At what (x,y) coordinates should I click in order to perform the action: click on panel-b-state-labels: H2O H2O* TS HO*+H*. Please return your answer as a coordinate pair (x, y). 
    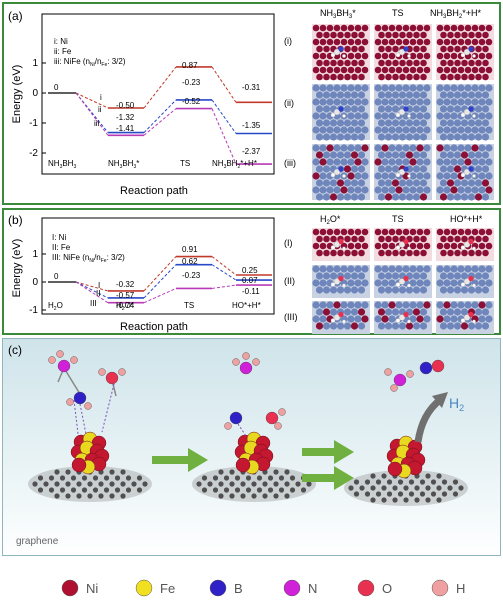
    Looking at the image, I should click on (154, 306).